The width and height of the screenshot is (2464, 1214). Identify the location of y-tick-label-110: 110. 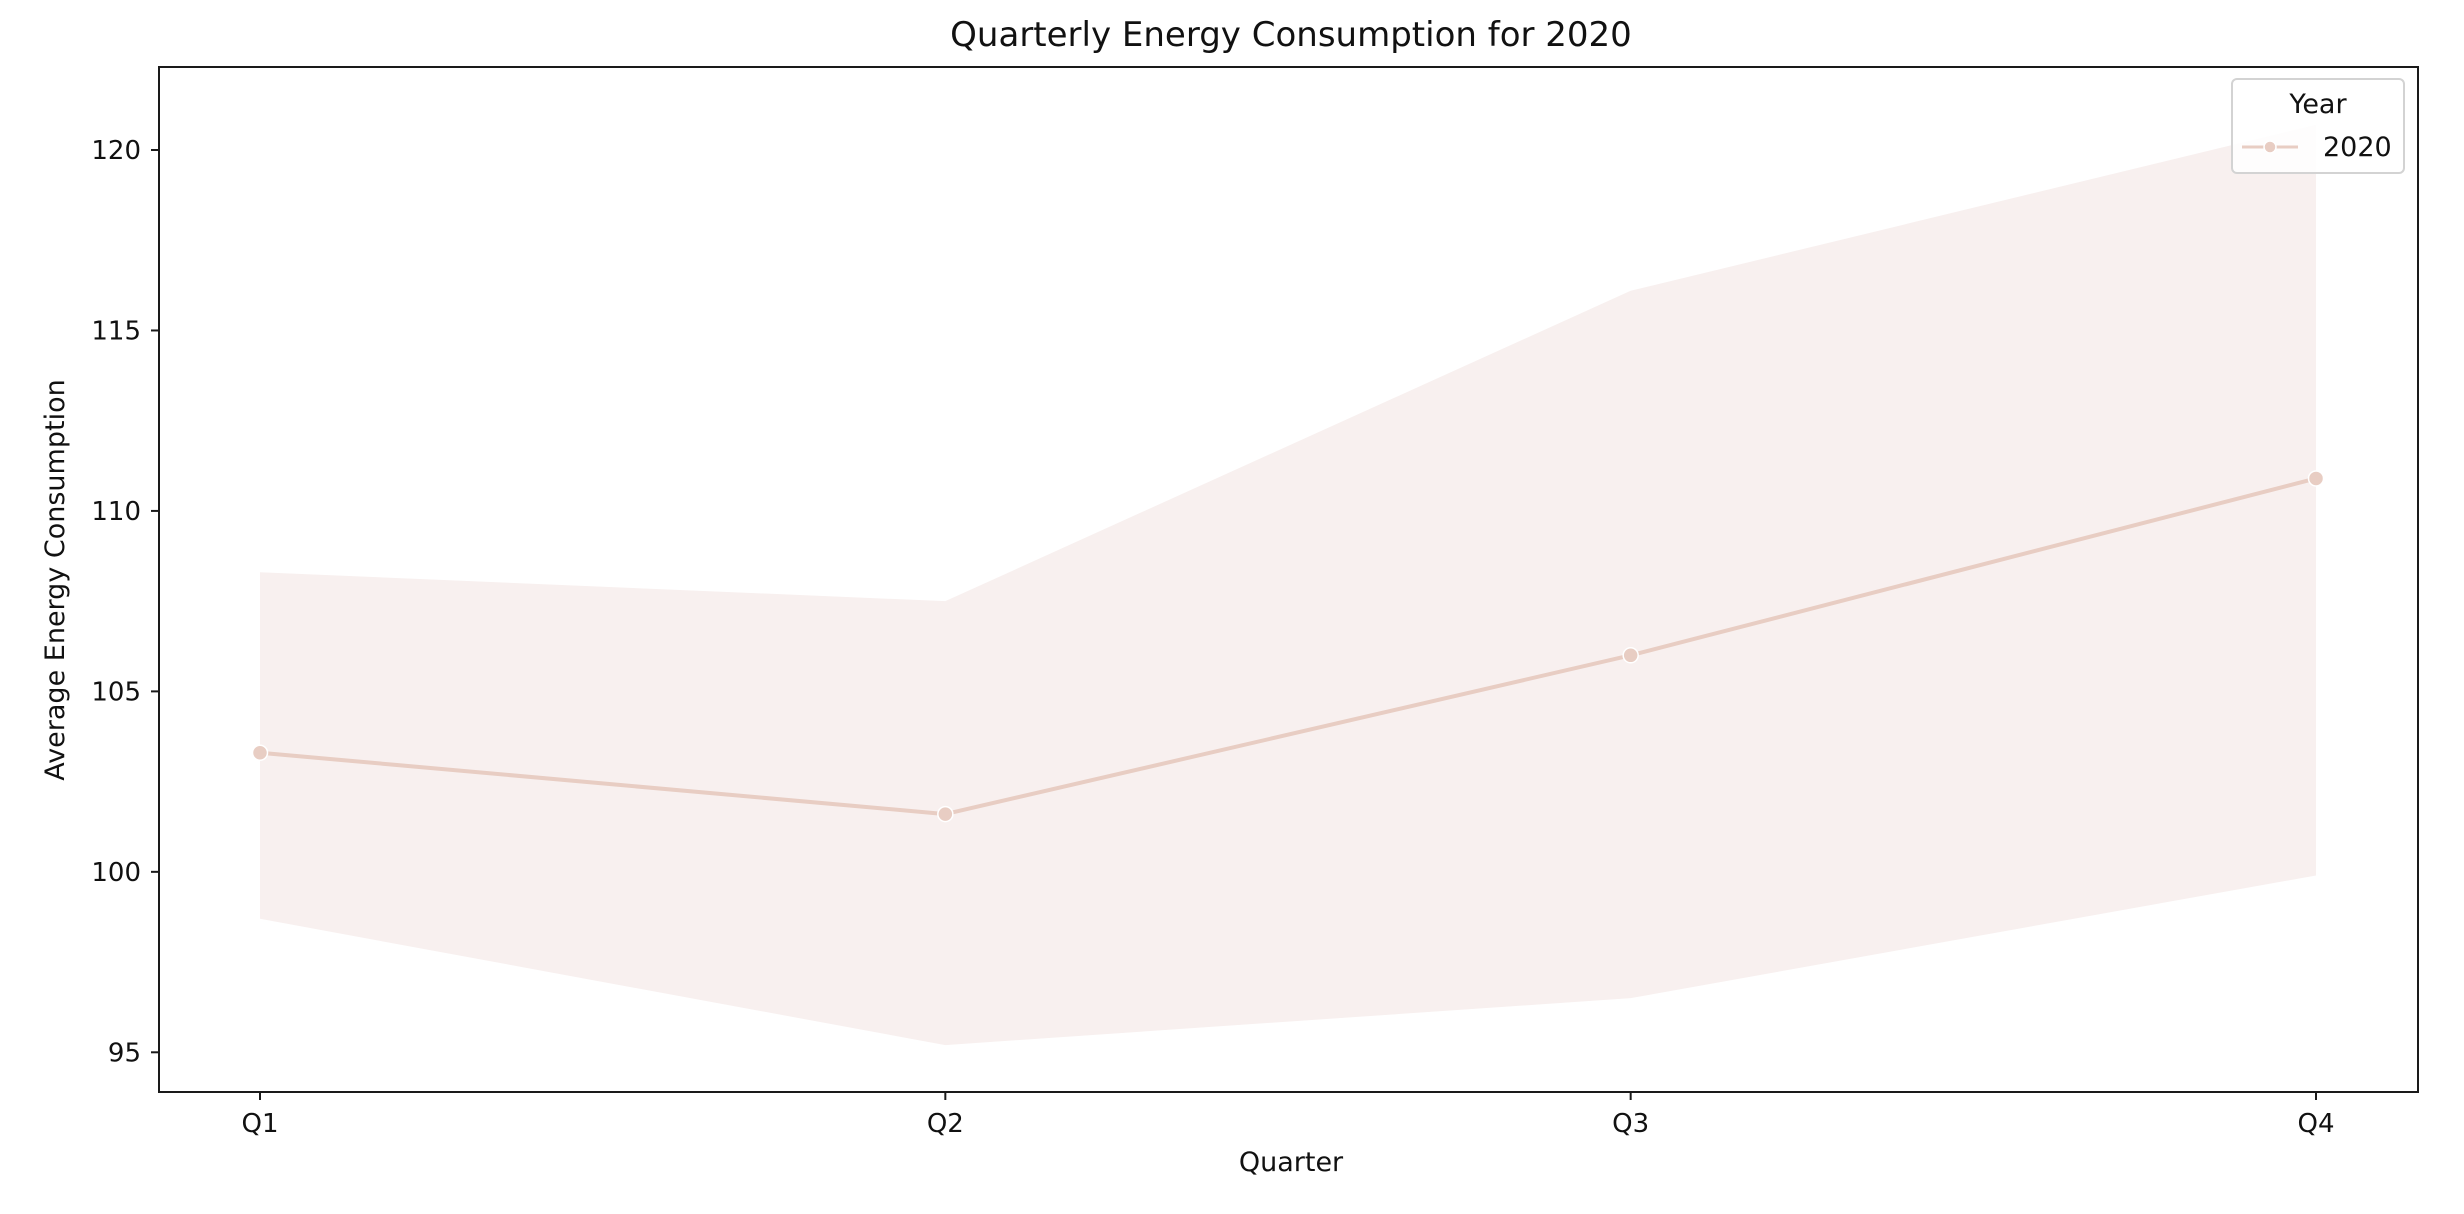
(116, 512).